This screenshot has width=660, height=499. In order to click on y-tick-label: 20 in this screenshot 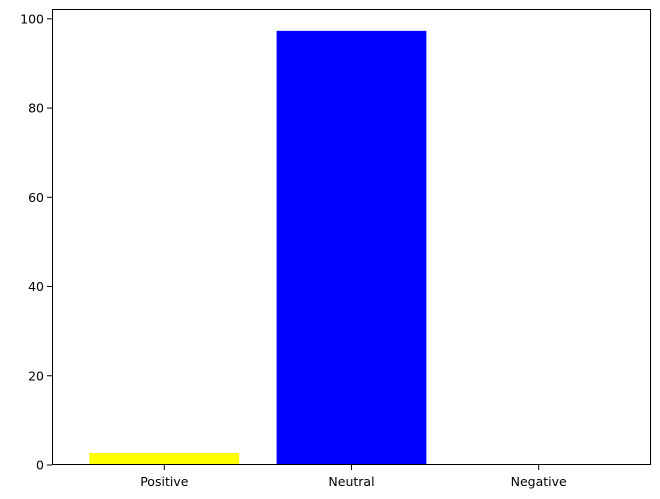, I will do `click(36, 375)`.